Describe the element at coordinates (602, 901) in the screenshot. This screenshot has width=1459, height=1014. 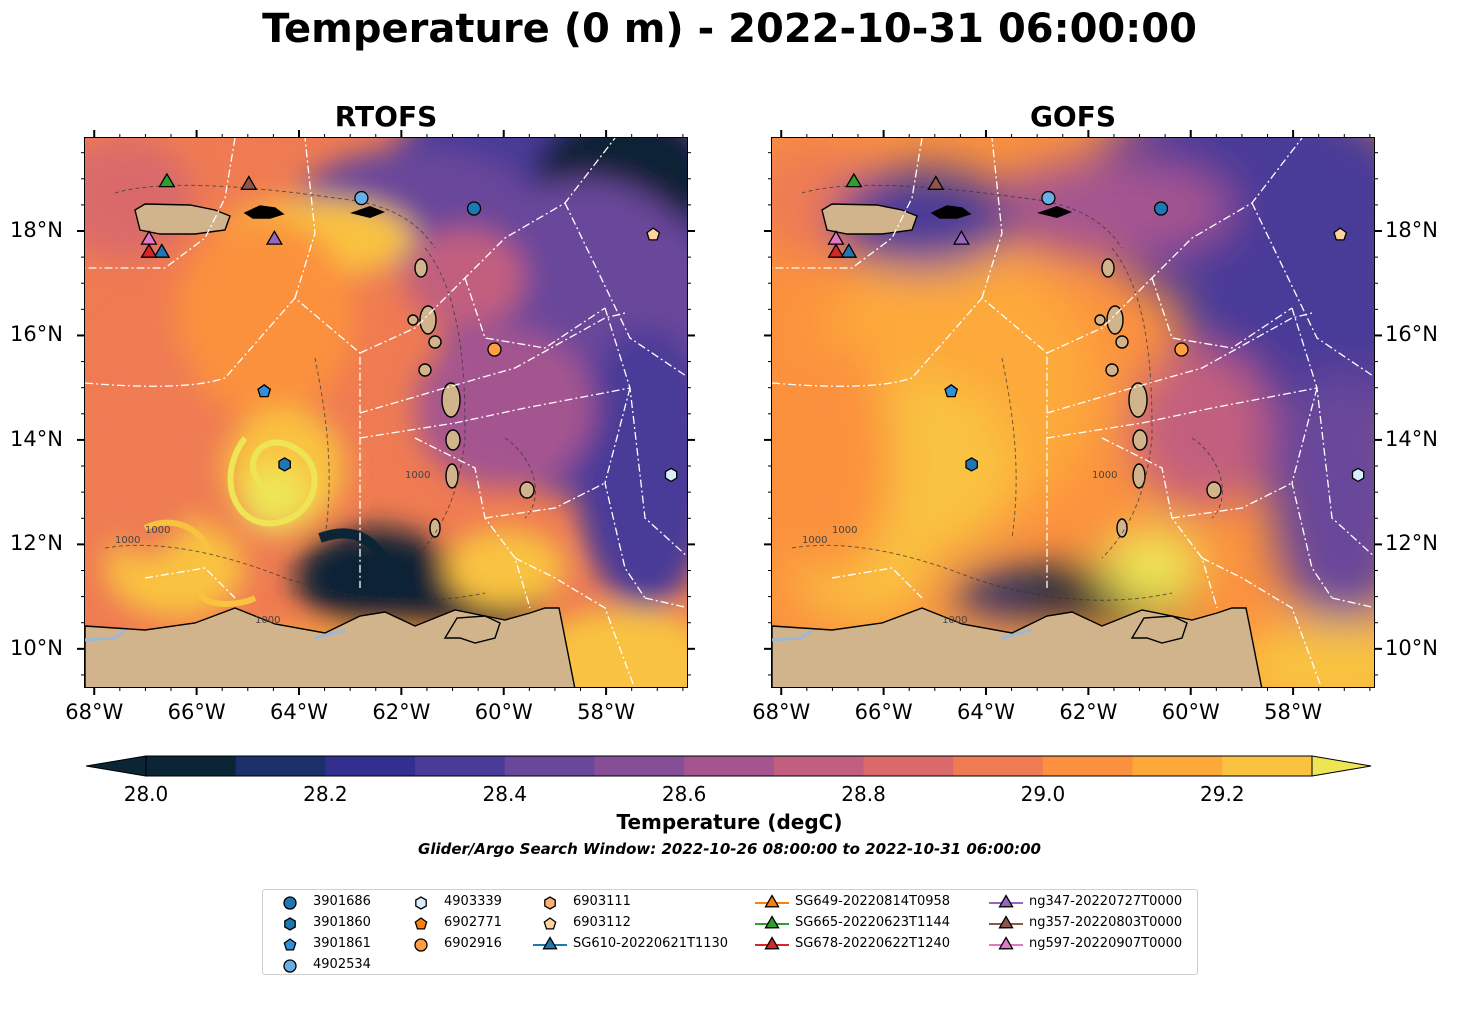
I see `legend-label: 6903111` at that location.